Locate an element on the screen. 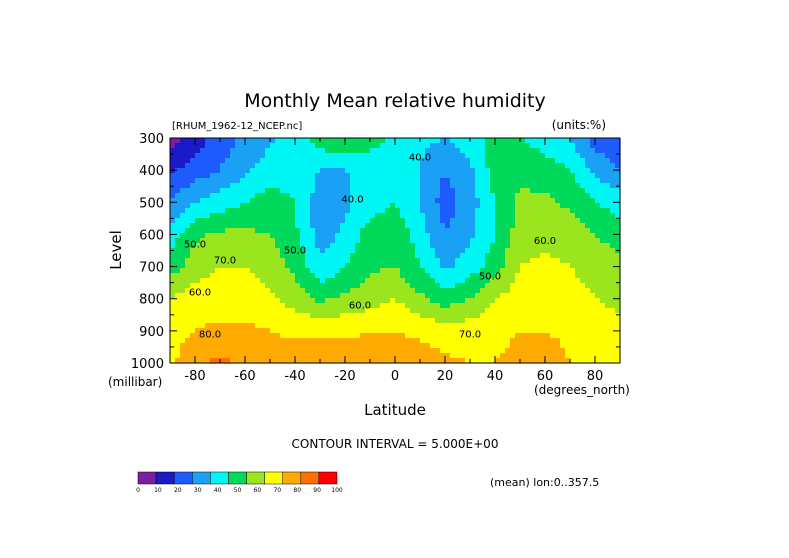 This screenshot has height=558, width=789. x-tick-label: -80 is located at coordinates (194, 376).